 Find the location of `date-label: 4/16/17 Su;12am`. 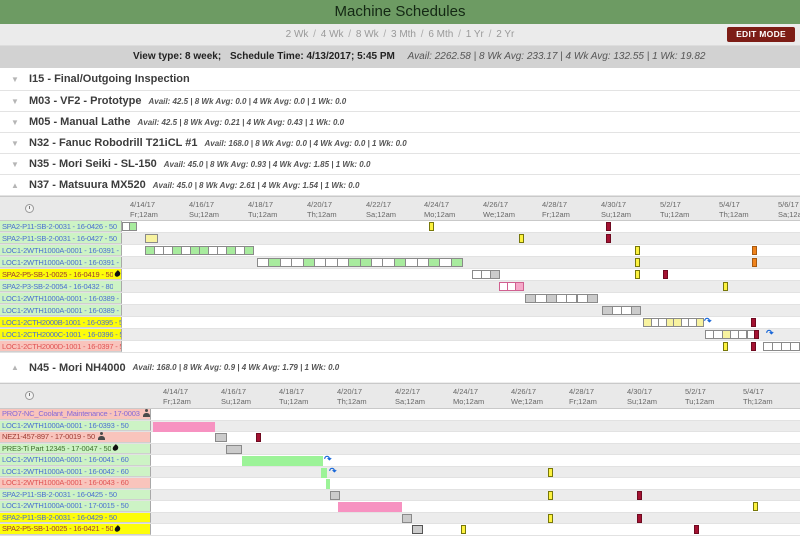

date-label: 4/16/17 Su;12am is located at coordinates (236, 397).